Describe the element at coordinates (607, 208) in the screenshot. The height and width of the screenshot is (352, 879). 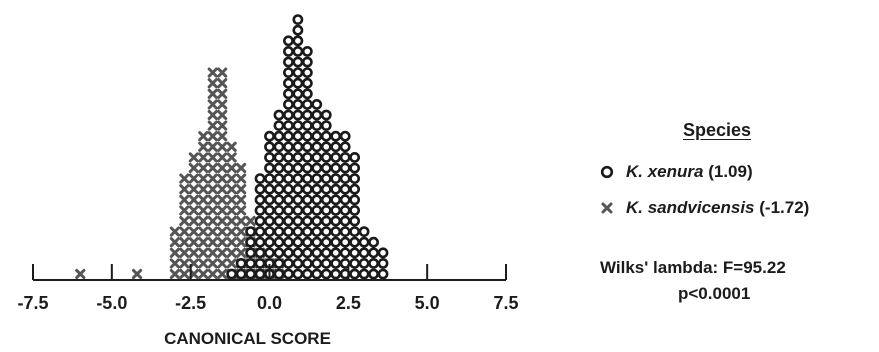
I see `x-icon` at that location.